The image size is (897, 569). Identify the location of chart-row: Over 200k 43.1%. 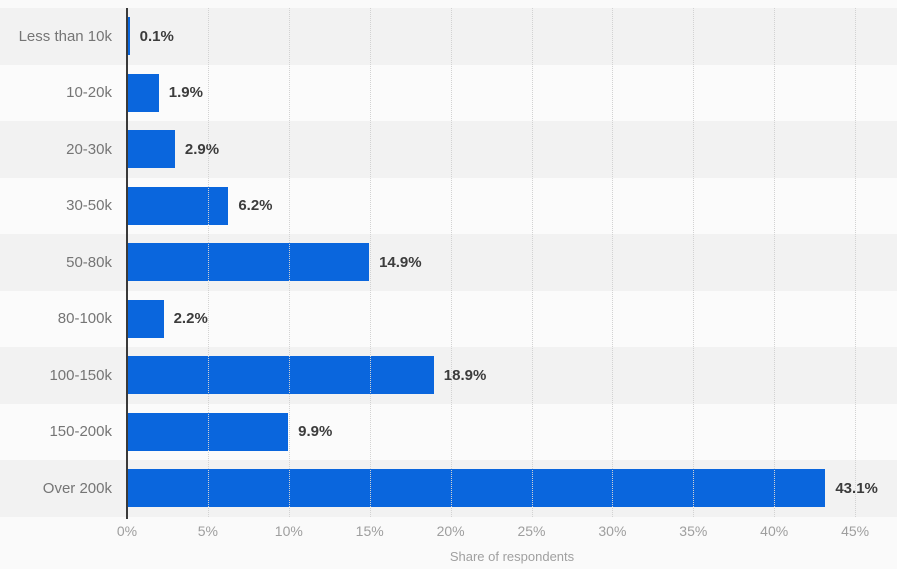
(448, 488).